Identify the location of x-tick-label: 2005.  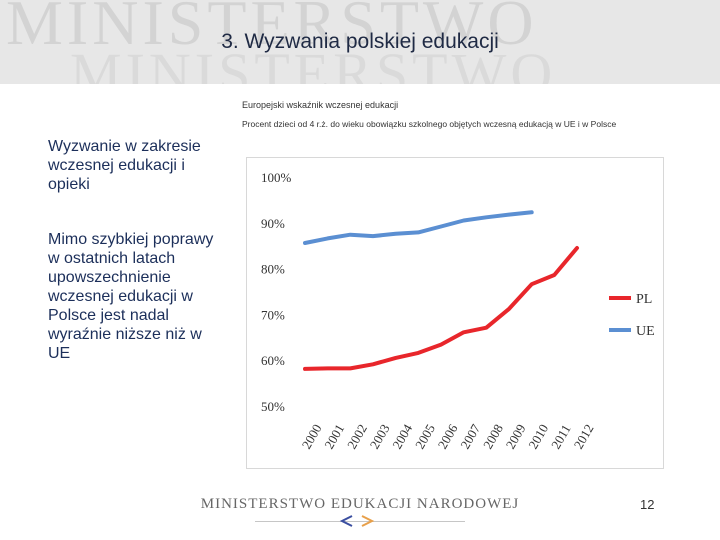
(425, 436).